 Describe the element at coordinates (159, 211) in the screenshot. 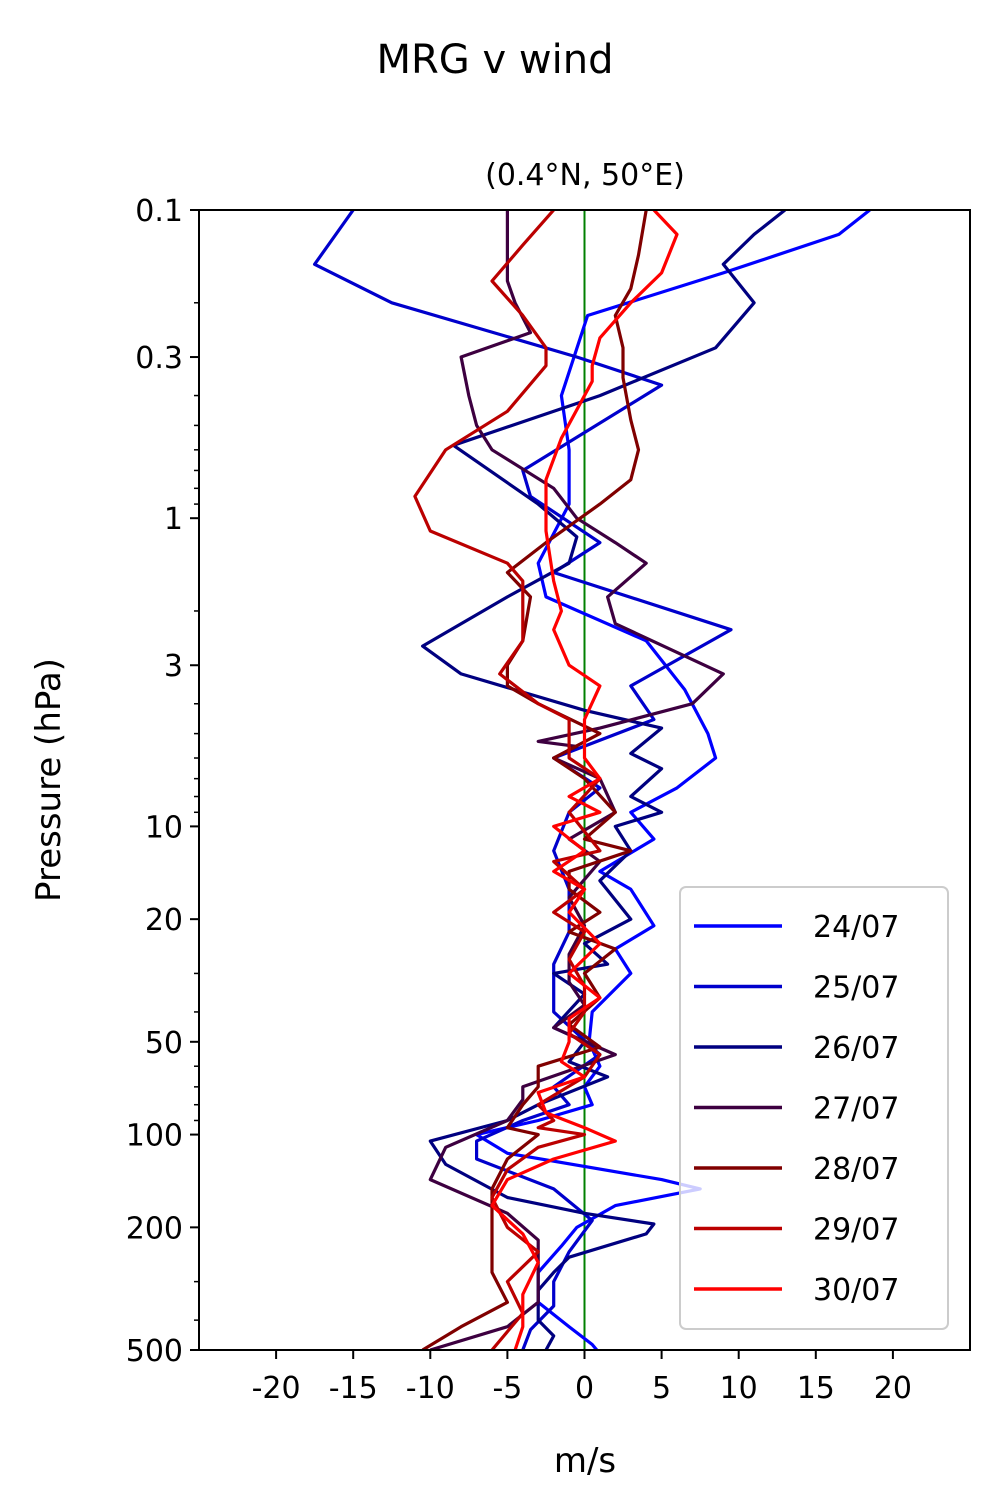

I see `y-tick-label: 0.1` at that location.